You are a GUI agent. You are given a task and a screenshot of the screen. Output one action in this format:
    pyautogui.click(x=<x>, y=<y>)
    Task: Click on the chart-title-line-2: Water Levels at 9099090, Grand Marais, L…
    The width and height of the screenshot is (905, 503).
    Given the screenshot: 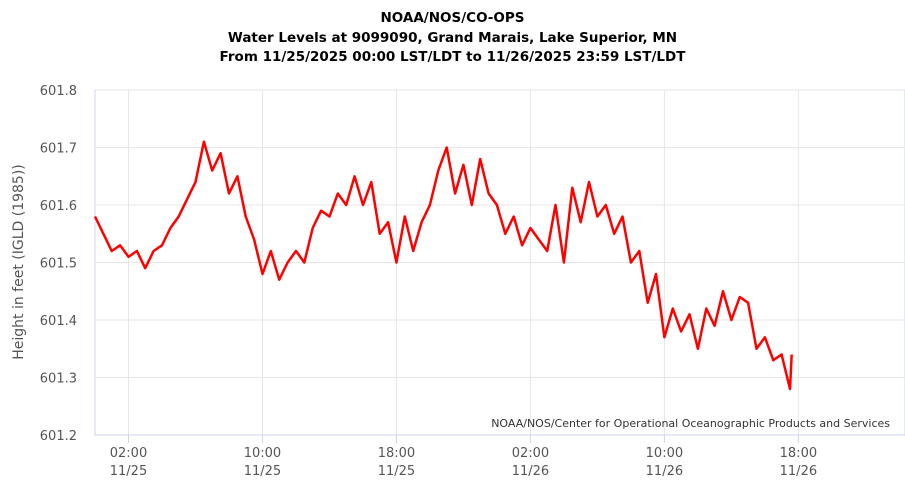 What is the action you would take?
    pyautogui.click(x=452, y=38)
    